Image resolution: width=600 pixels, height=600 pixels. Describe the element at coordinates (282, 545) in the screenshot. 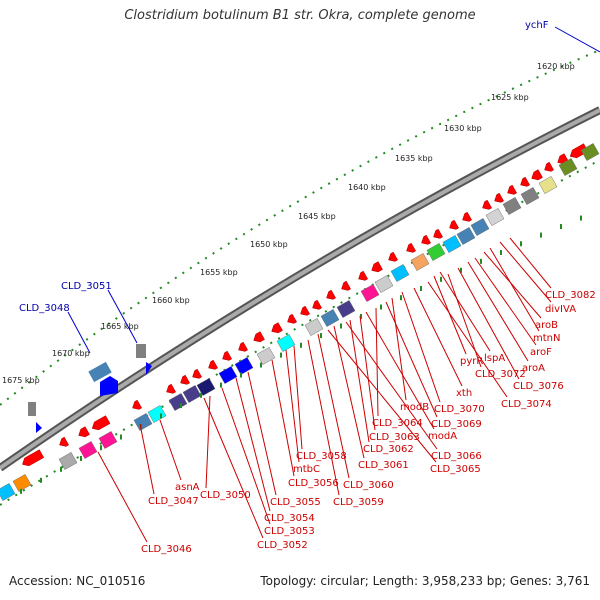

I see `gene-label-red: CLD_3052` at that location.